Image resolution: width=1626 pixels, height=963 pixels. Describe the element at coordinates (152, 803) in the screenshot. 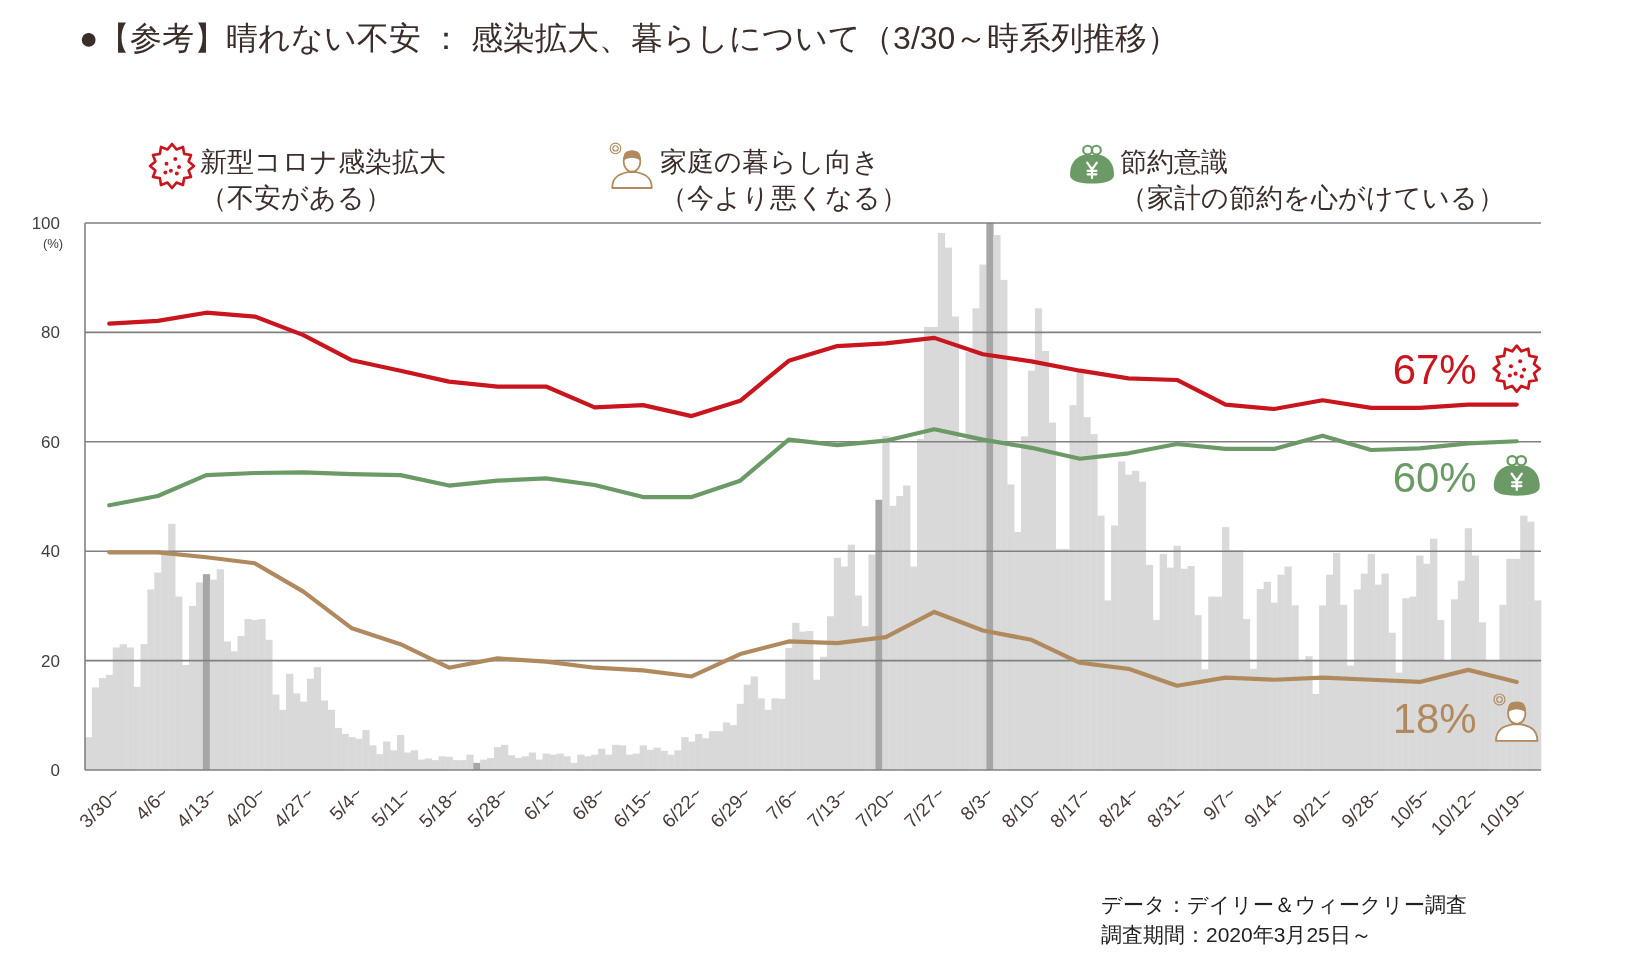

I see `x-tick-label: 4/6~` at that location.